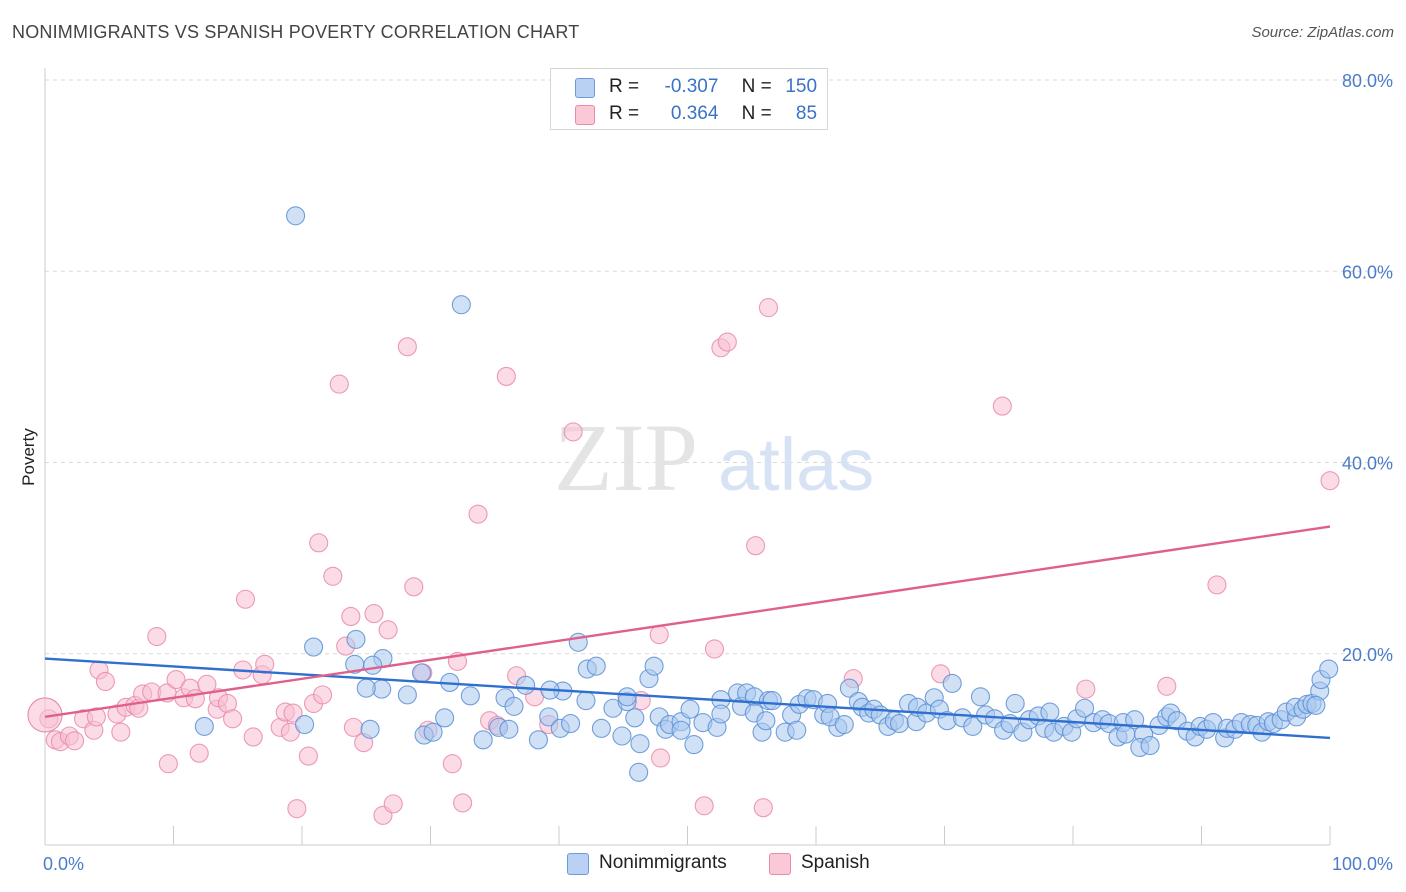  What do you see at coordinates (1322, 32) in the screenshot?
I see `source-label: Source: ZipAtlas.com` at bounding box center [1322, 32].